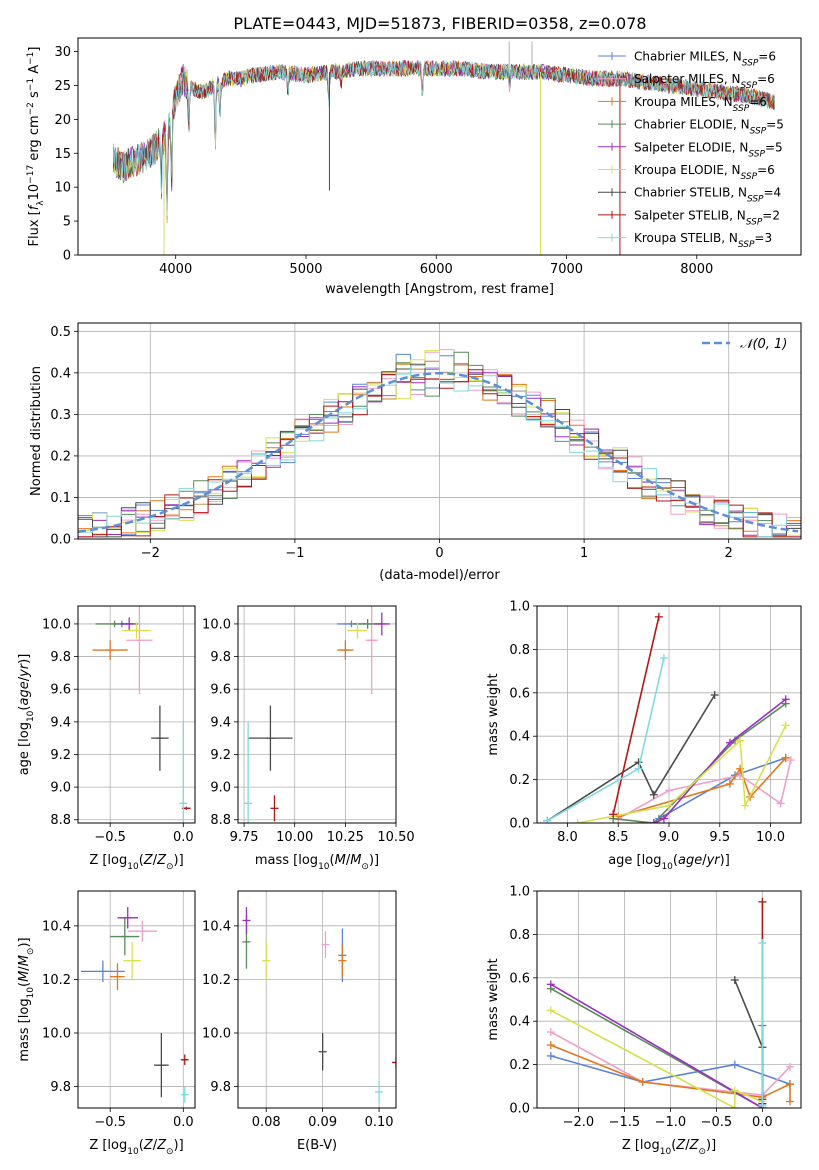 This screenshot has width=819, height=1170. Describe the element at coordinates (579, 1122) in the screenshot. I see `x-tick-label: −2.0` at that location.